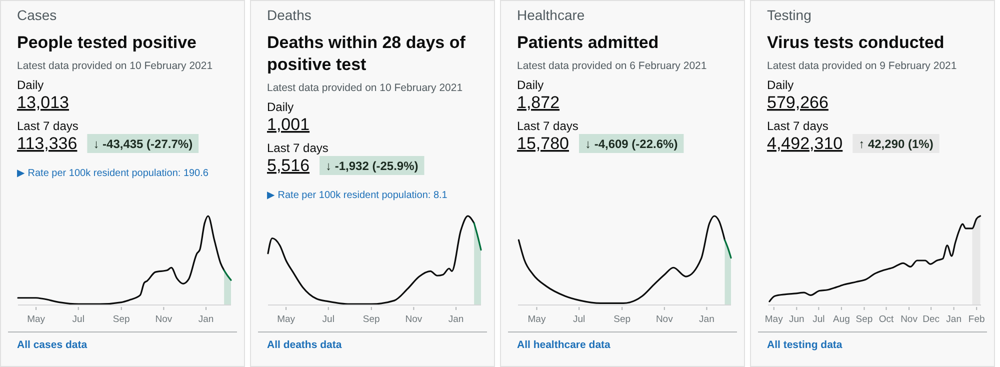  Describe the element at coordinates (113, 173) in the screenshot. I see `text: ▶ Rate per 100k resident population: 190.6` at that location.